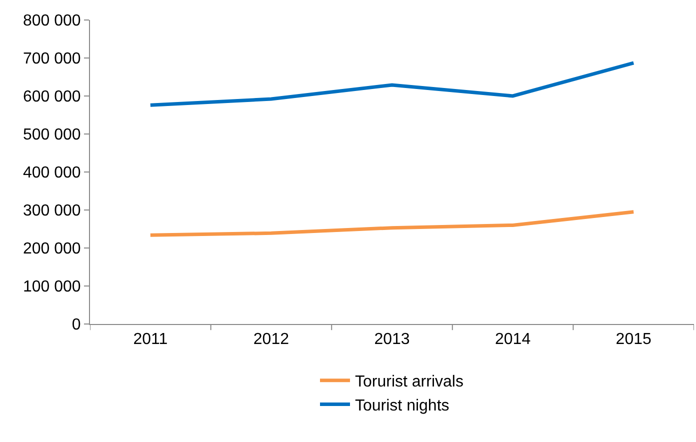  What do you see at coordinates (51, 249) in the screenshot?
I see `y-tick-label: 200 000` at bounding box center [51, 249].